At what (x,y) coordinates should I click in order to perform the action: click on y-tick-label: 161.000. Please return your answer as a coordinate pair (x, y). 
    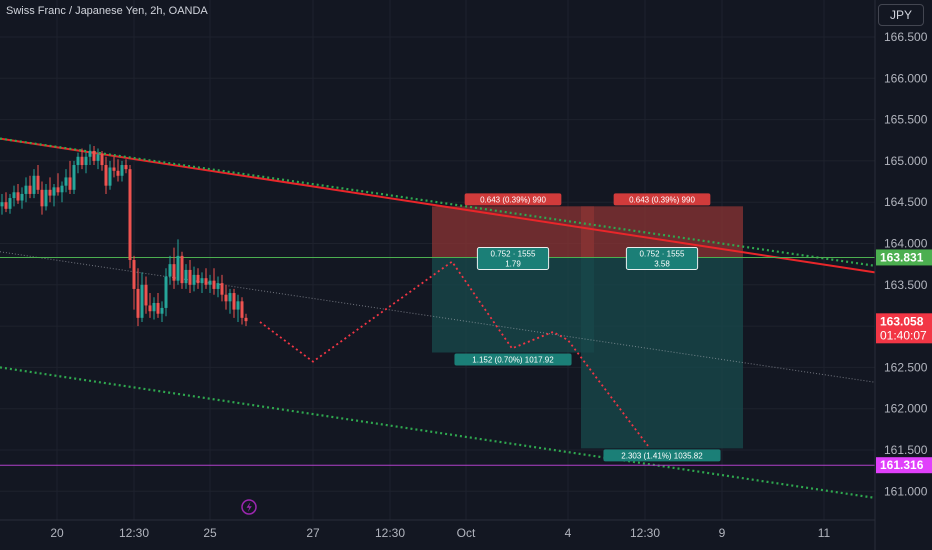
    Looking at the image, I should click on (906, 491).